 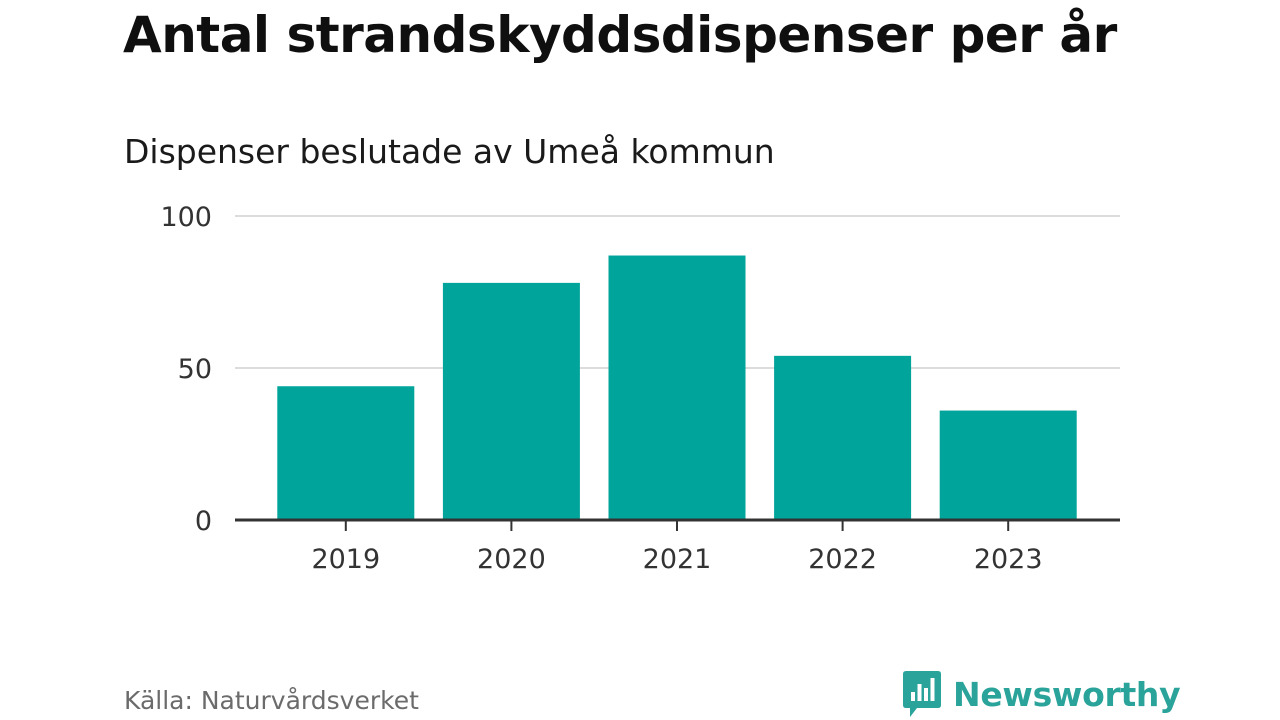 I want to click on bar-2019, so click(x=346, y=453).